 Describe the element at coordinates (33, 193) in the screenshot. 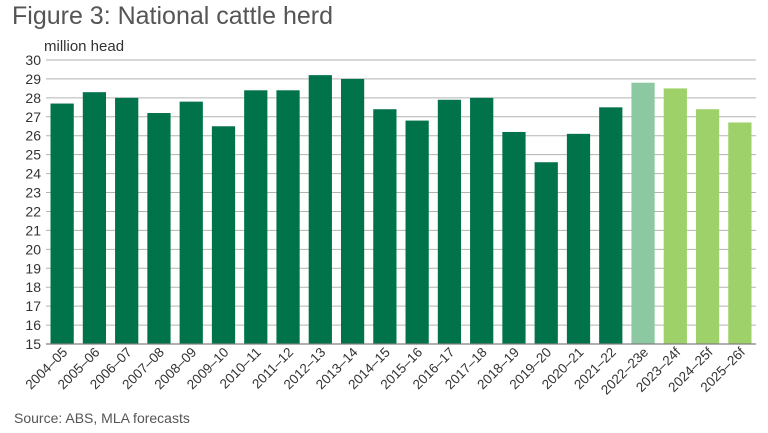

I see `y-tick-label: 23` at that location.